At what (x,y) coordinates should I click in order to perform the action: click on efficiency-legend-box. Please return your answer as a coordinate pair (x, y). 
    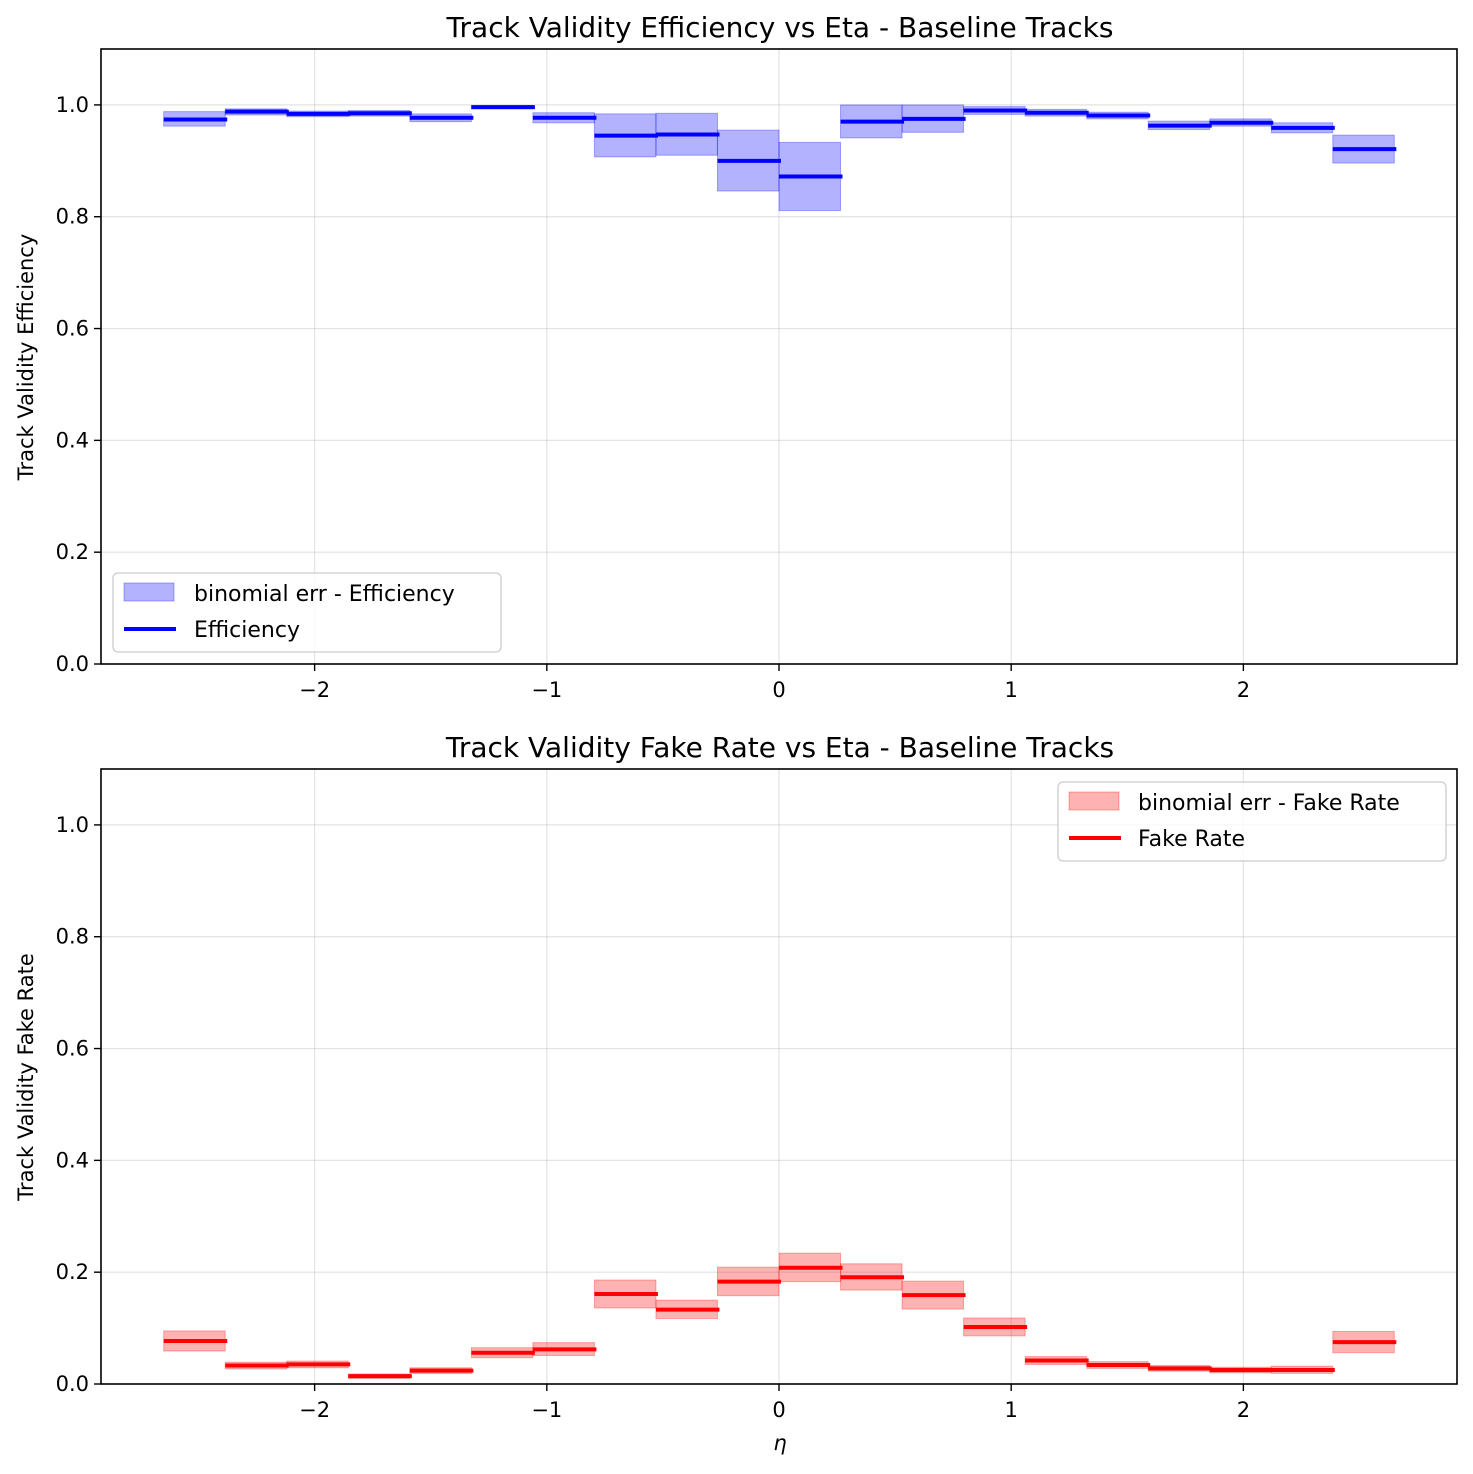
    Looking at the image, I should click on (307, 612).